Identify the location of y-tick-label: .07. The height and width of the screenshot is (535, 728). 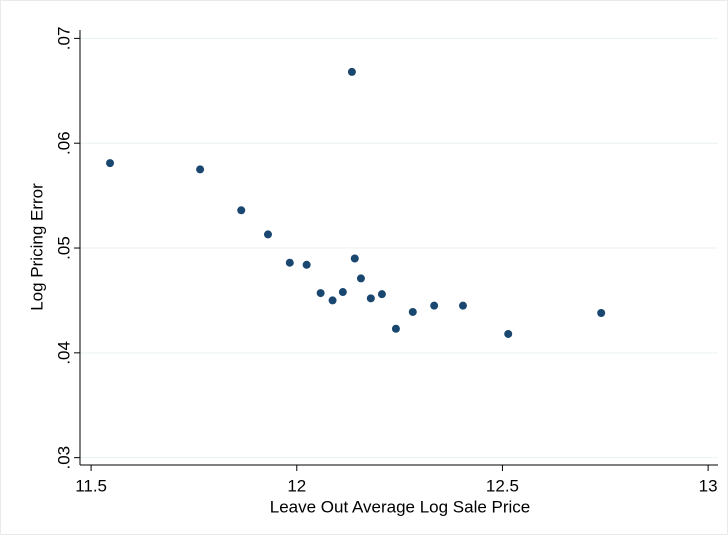
(63, 39).